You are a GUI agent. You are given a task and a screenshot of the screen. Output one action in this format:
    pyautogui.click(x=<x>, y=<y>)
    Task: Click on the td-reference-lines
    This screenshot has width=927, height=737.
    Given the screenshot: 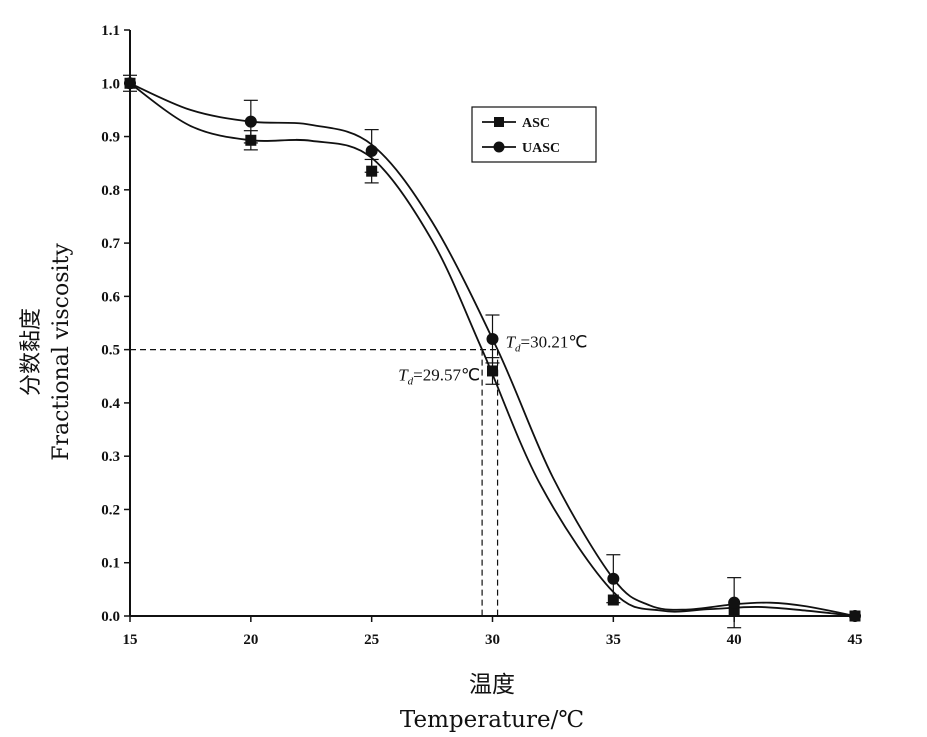 What is the action you would take?
    pyautogui.click(x=314, y=482)
    